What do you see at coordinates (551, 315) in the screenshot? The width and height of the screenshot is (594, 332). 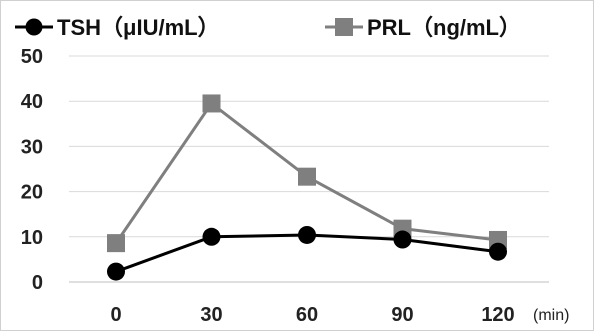 I see `x-unit-label: (min)` at bounding box center [551, 315].